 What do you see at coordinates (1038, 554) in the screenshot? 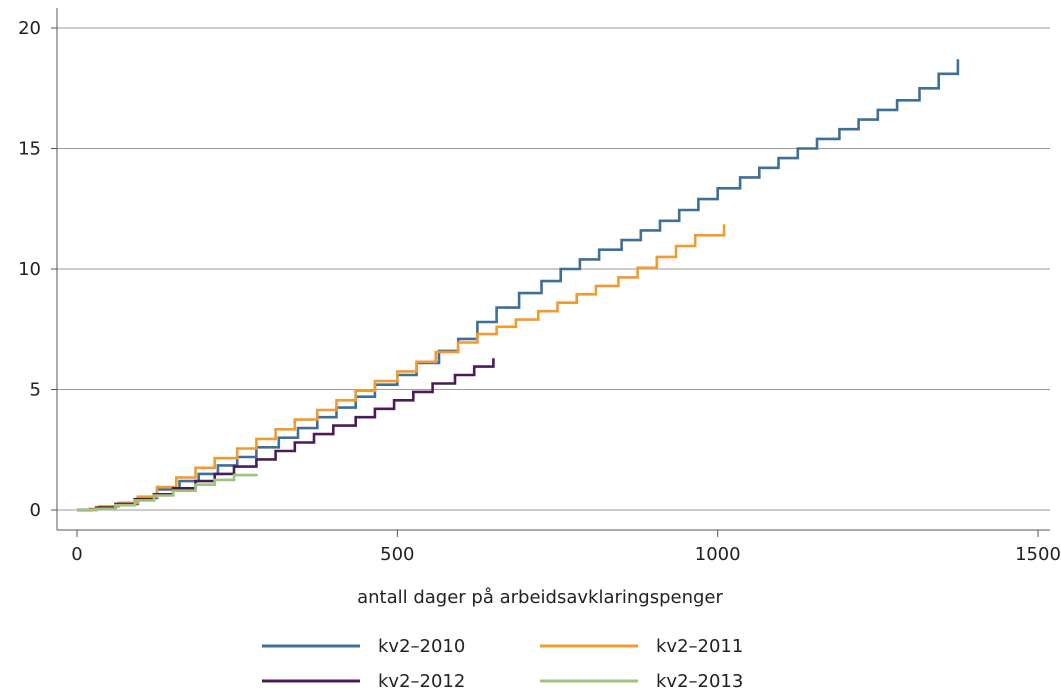
I see `x-tick-label: 1500` at bounding box center [1038, 554].